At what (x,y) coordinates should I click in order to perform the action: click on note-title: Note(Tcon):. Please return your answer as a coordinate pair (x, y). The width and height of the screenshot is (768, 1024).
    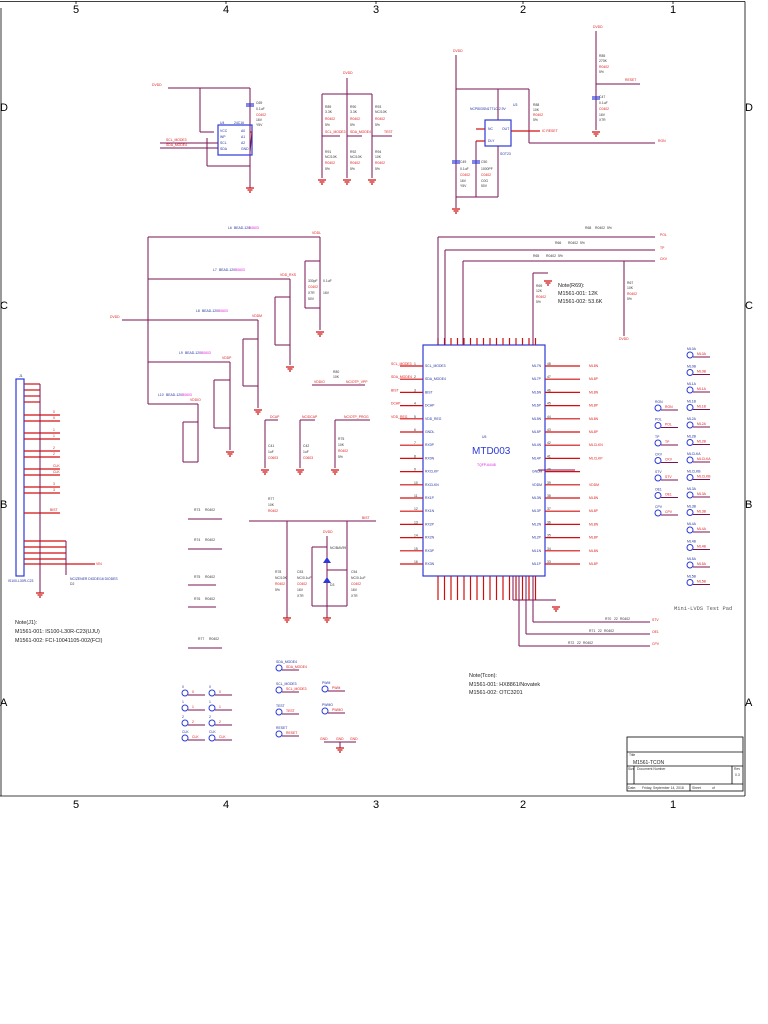
    Looking at the image, I should click on (483, 676).